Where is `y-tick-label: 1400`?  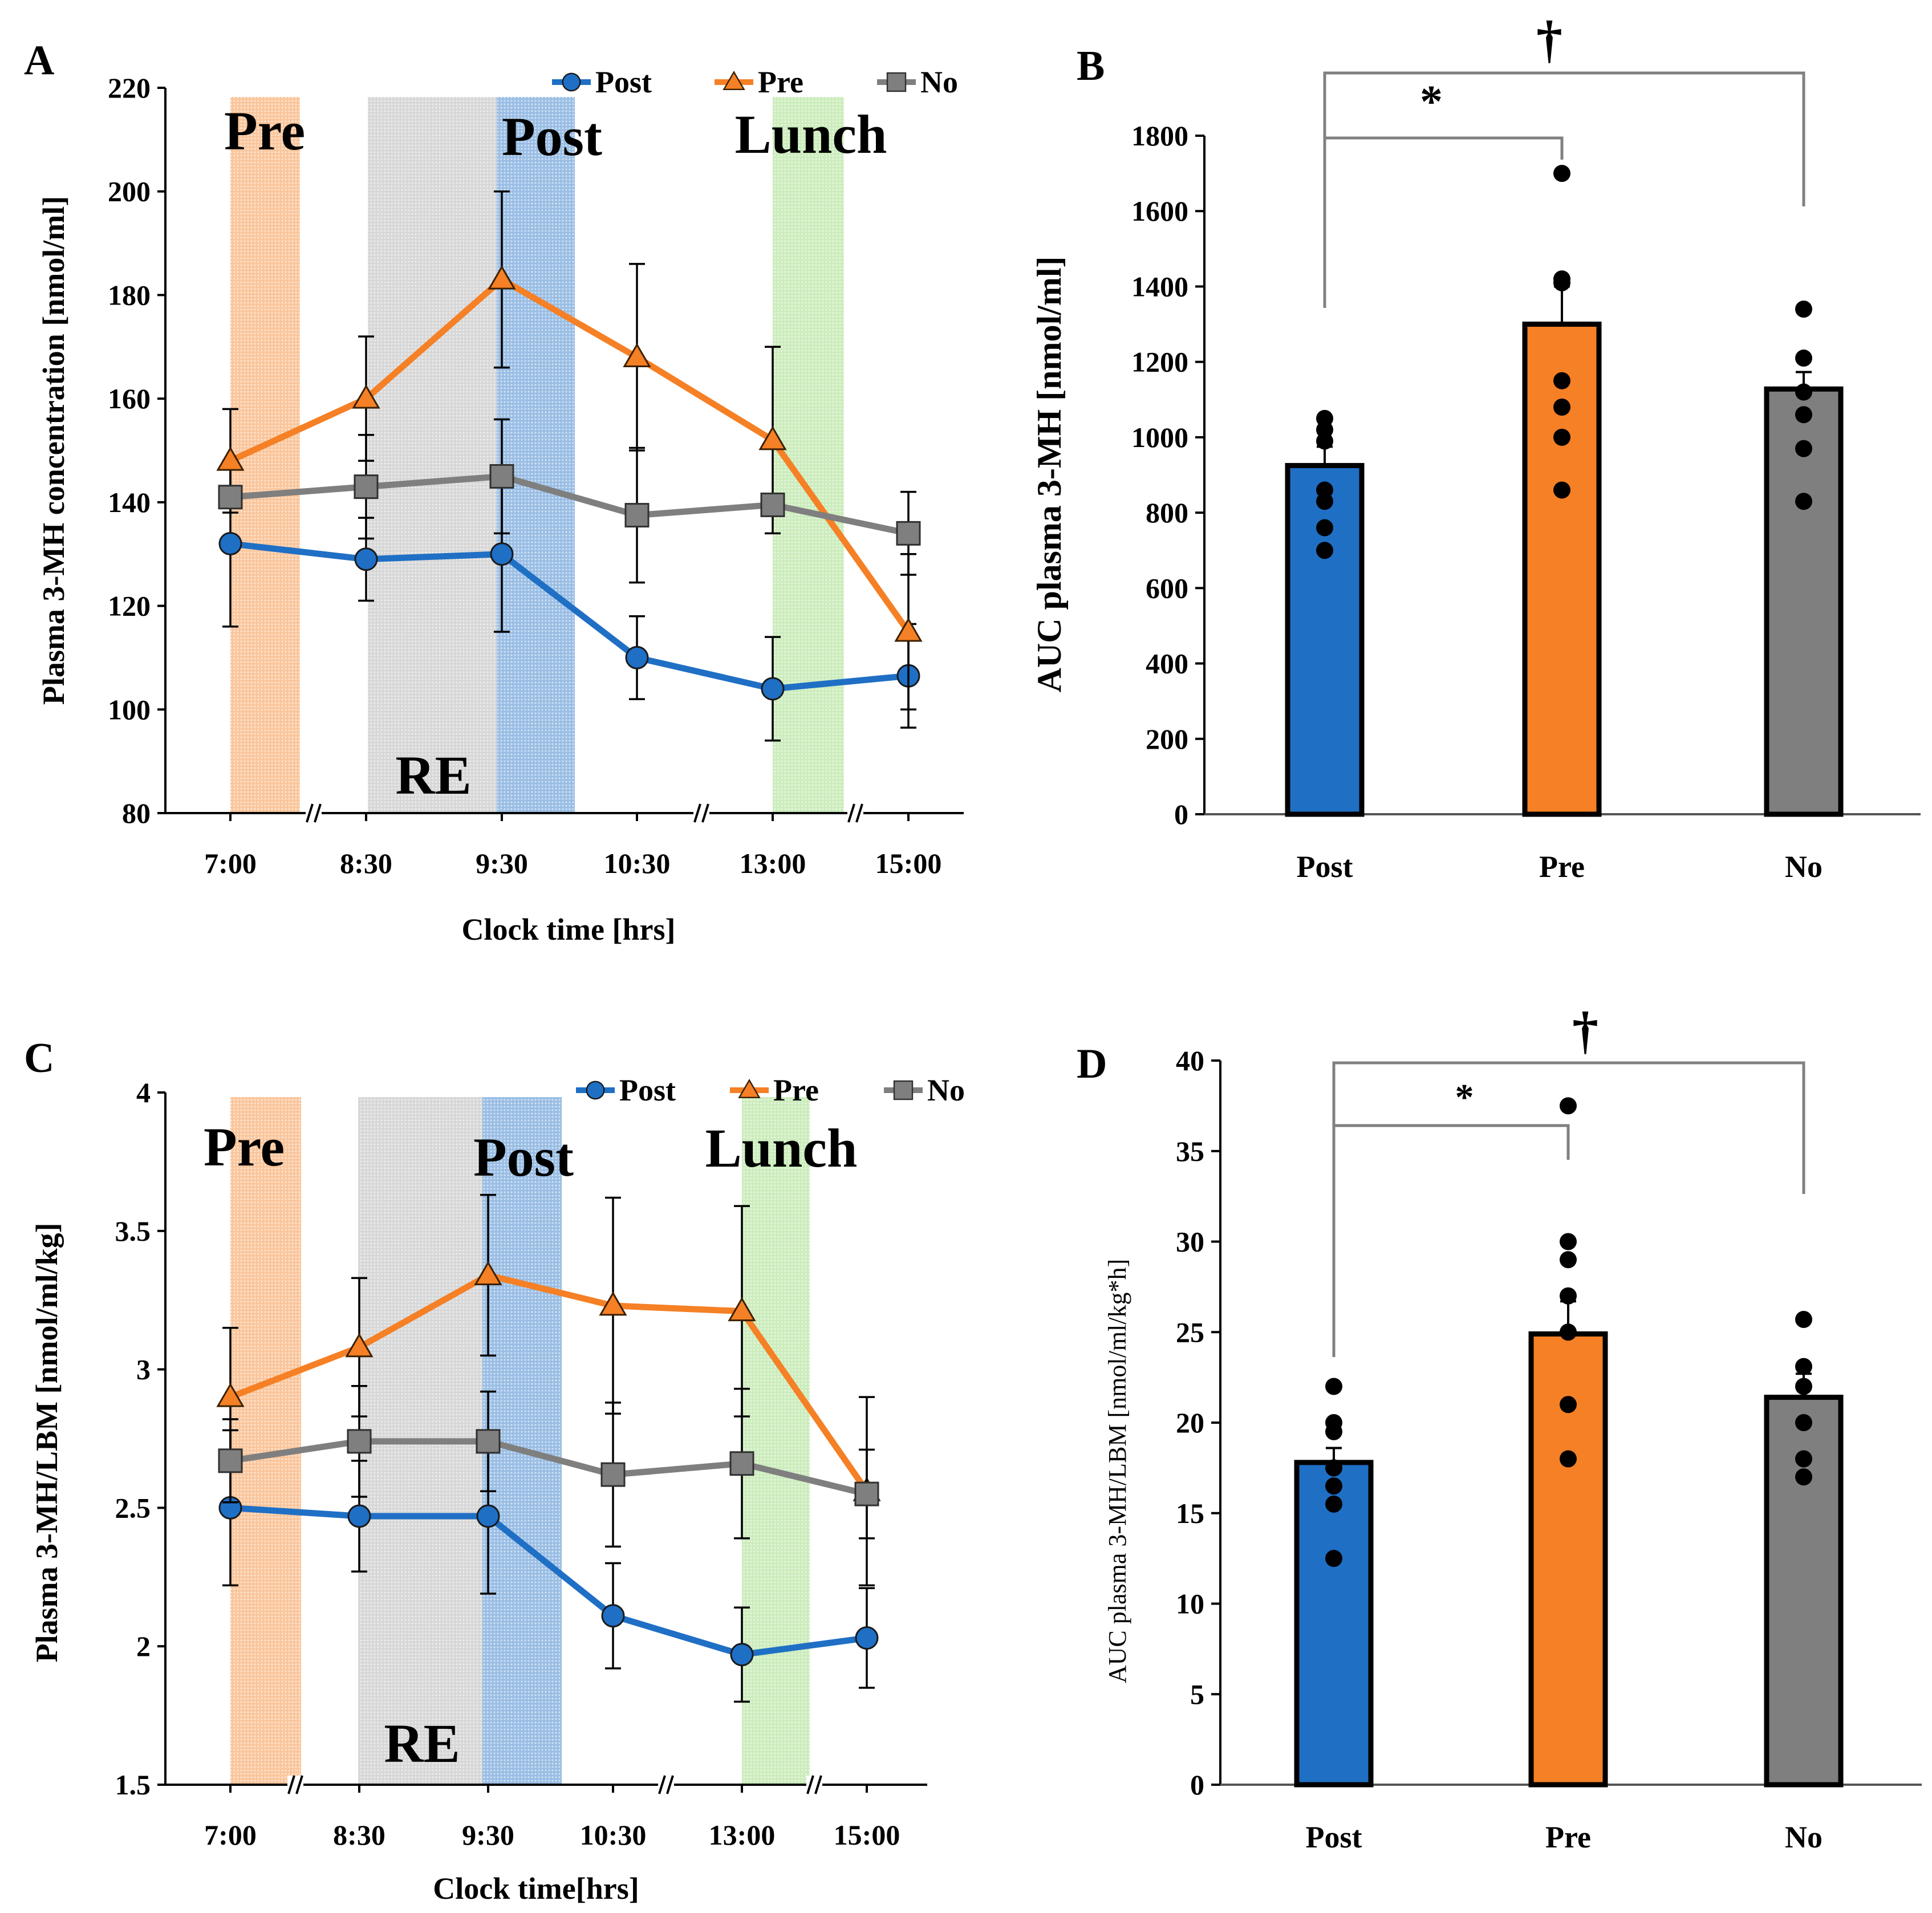
y-tick-label: 1400 is located at coordinates (1159, 286).